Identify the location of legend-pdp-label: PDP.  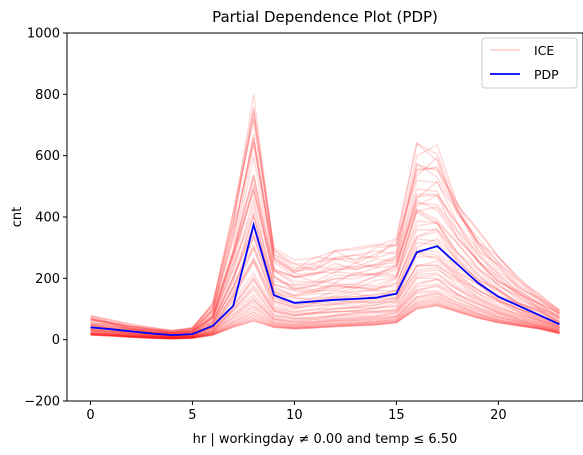
(546, 74).